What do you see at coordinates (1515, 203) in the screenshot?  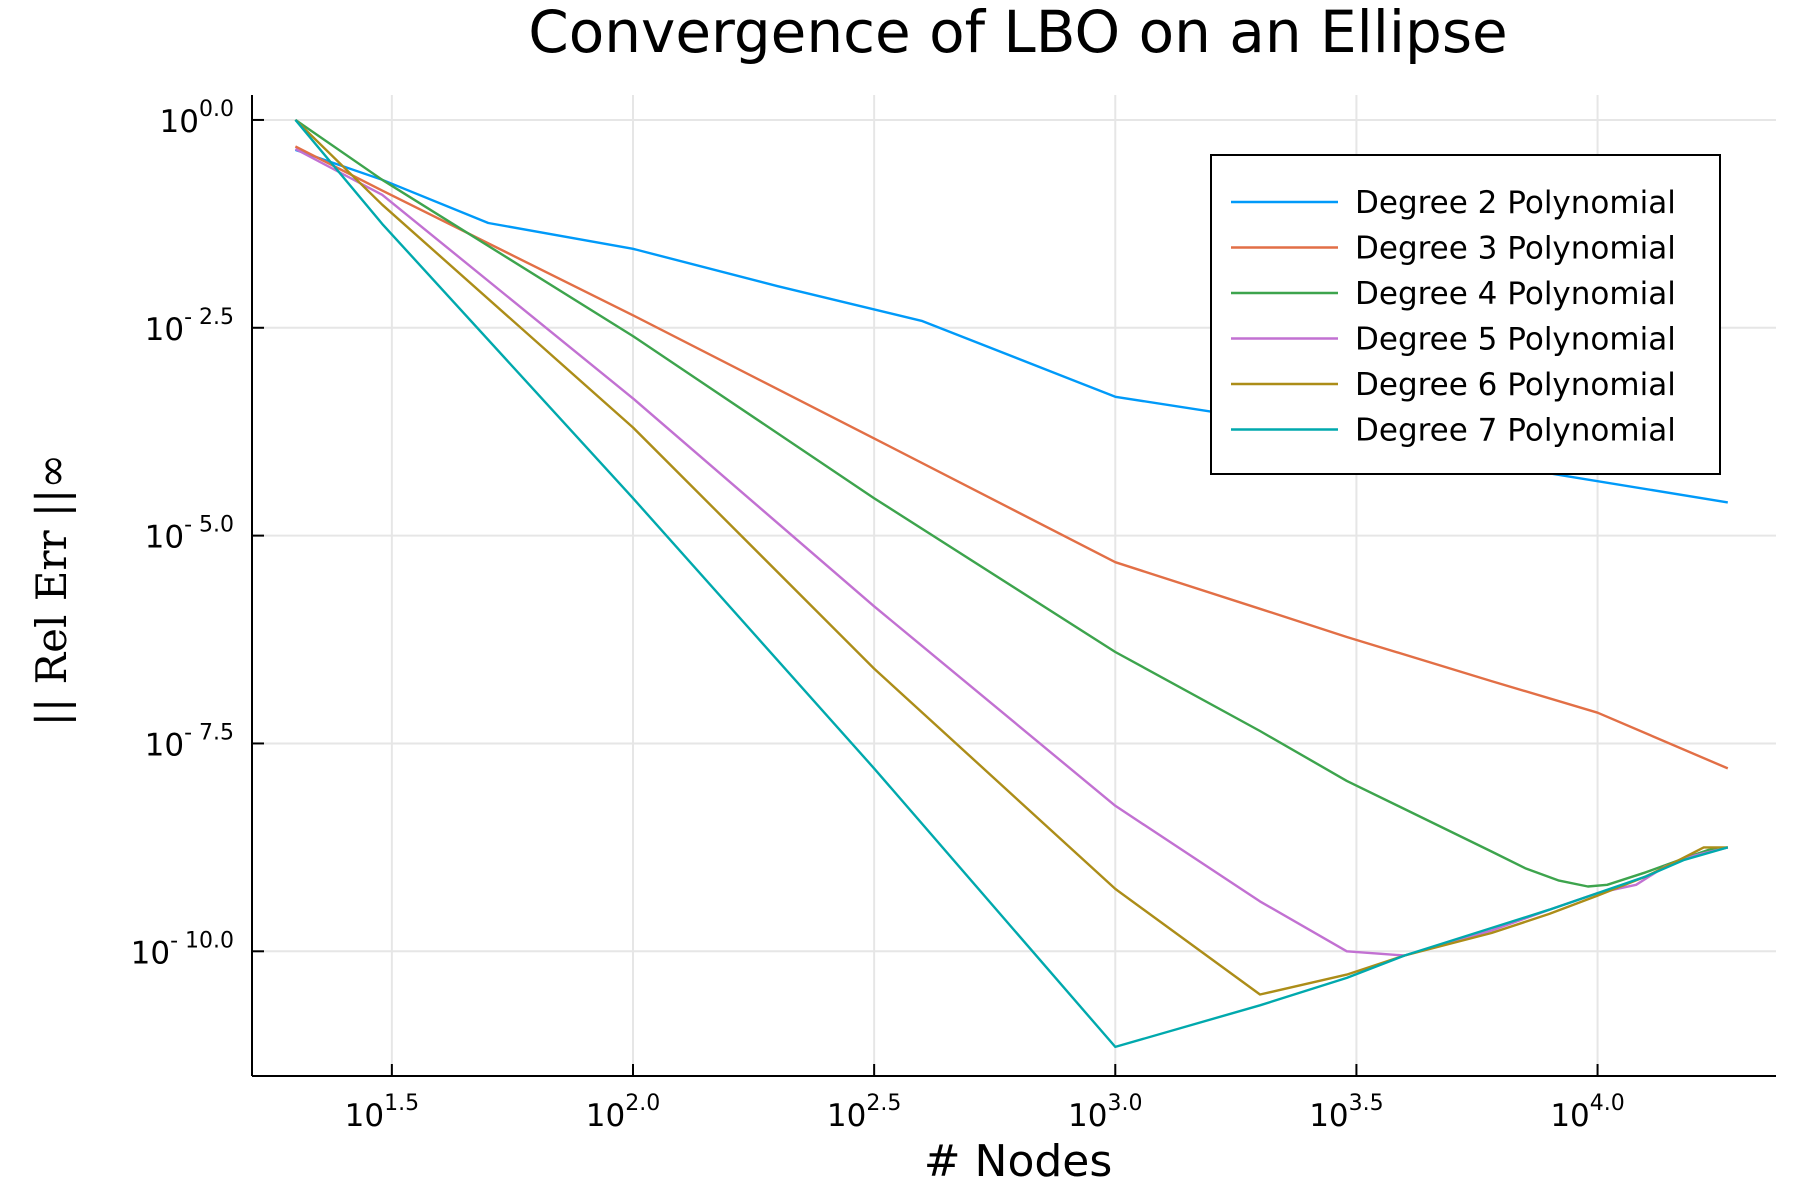 I see `legend-label: Degree 2 Polynomial` at bounding box center [1515, 203].